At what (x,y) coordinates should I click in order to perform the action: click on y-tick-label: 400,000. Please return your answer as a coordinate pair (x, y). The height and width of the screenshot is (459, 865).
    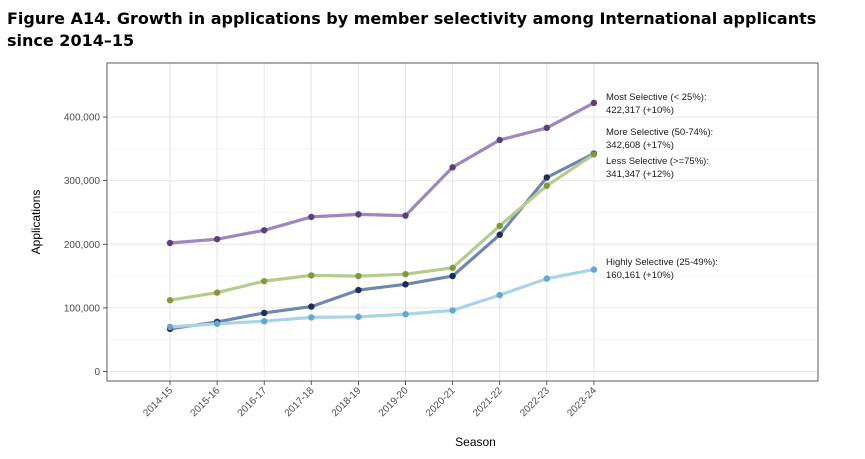
    Looking at the image, I should click on (82, 118).